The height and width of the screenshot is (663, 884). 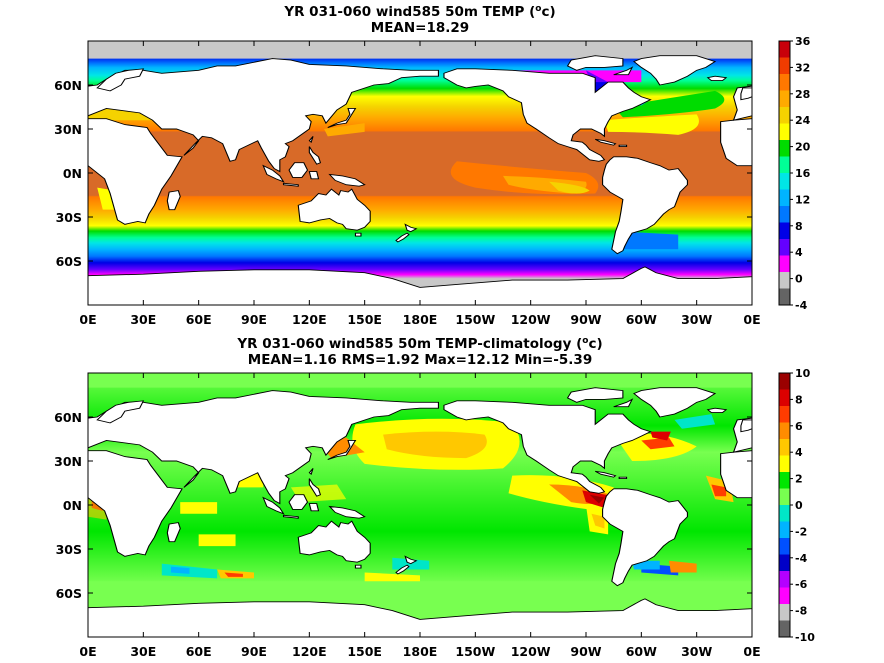 I want to click on colorbar-label: 2, so click(x=799, y=479).